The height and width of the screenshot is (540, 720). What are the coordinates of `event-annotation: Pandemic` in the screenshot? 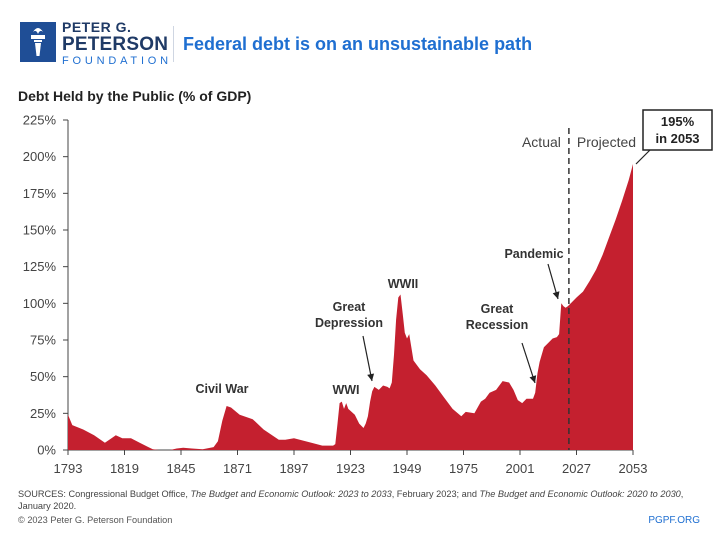 It's located at (533, 254).